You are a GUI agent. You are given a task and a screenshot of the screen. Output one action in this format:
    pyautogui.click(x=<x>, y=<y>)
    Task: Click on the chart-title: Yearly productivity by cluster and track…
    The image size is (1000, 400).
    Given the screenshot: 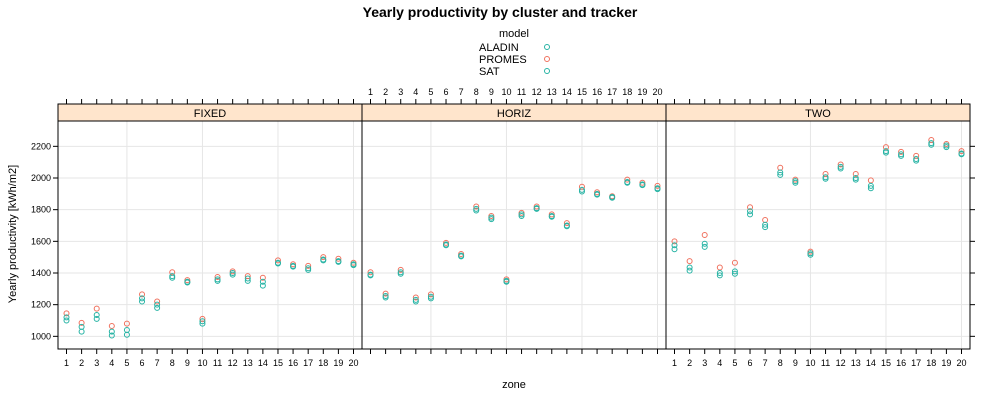 What is the action you would take?
    pyautogui.click(x=500, y=12)
    